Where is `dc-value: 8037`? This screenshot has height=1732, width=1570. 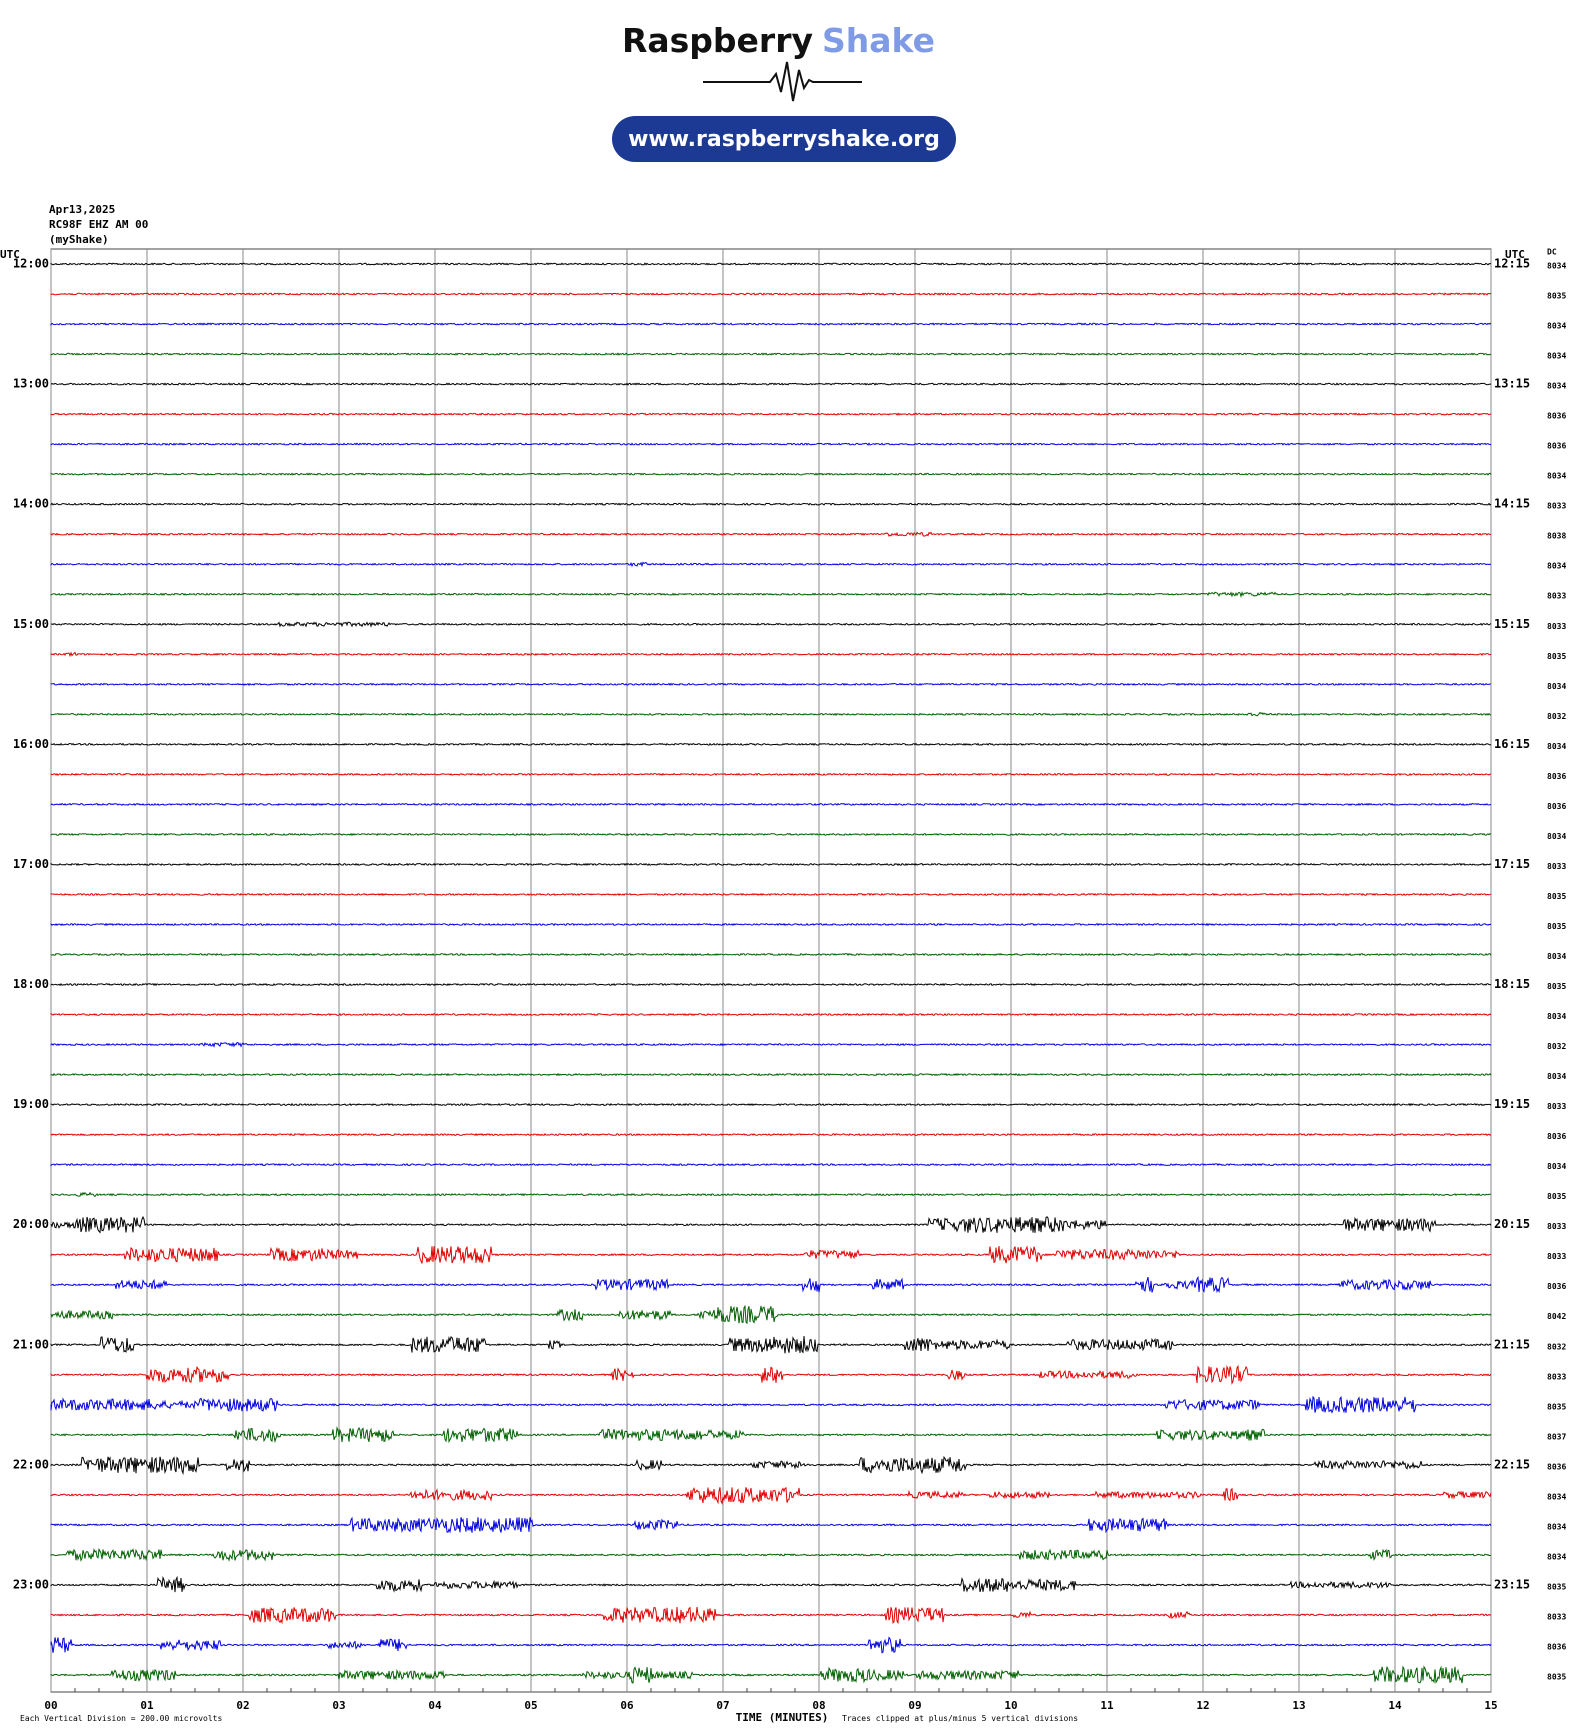 dc-value: 8037 is located at coordinates (1556, 1436).